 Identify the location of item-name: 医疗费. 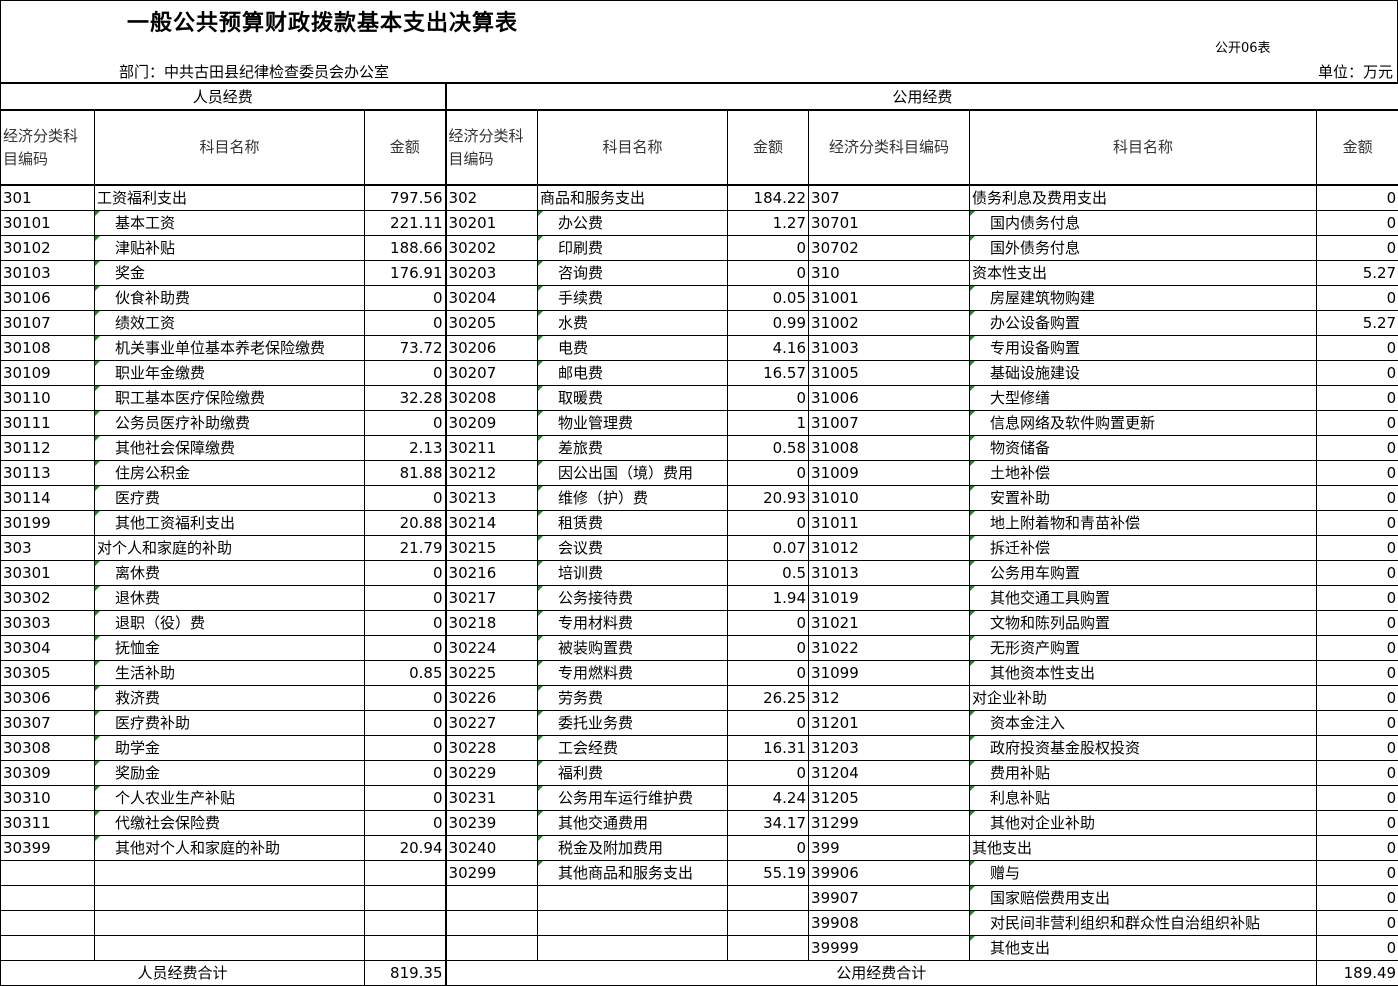
(230, 498).